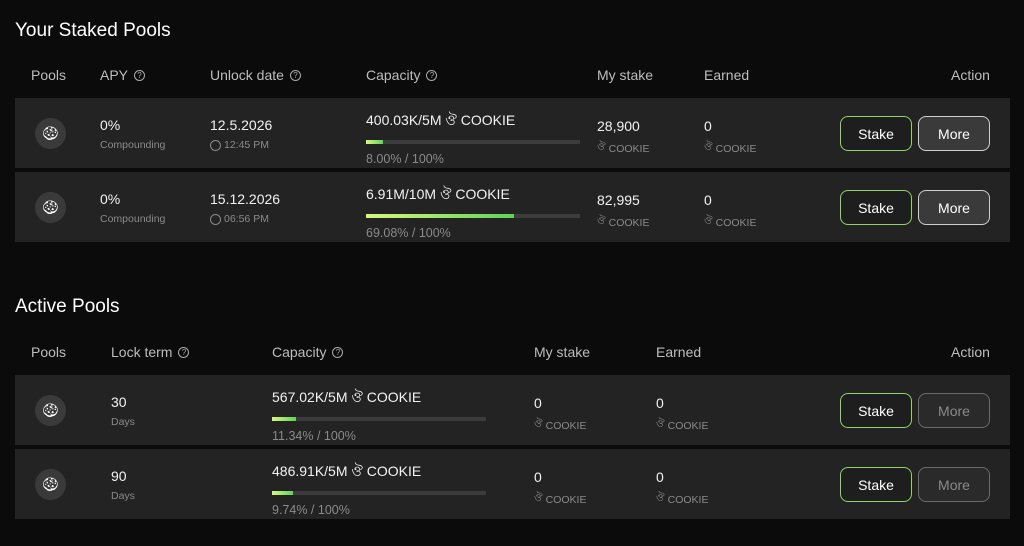  I want to click on capacity-value: 400.03K/5M ঔ COOKIE, so click(473, 121).